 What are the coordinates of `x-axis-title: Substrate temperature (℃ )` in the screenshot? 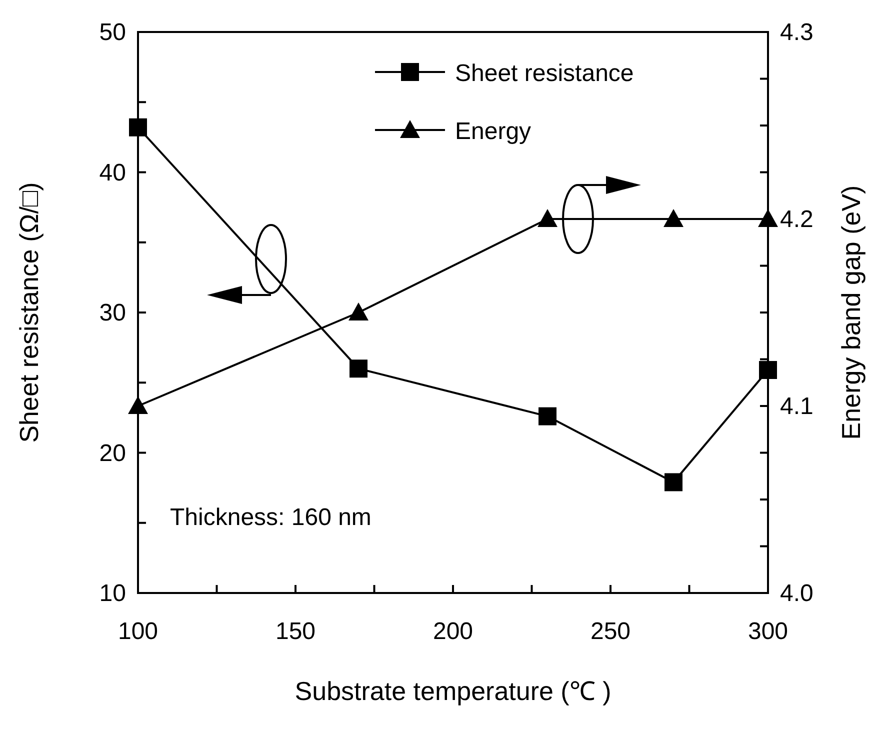 It's located at (453, 691).